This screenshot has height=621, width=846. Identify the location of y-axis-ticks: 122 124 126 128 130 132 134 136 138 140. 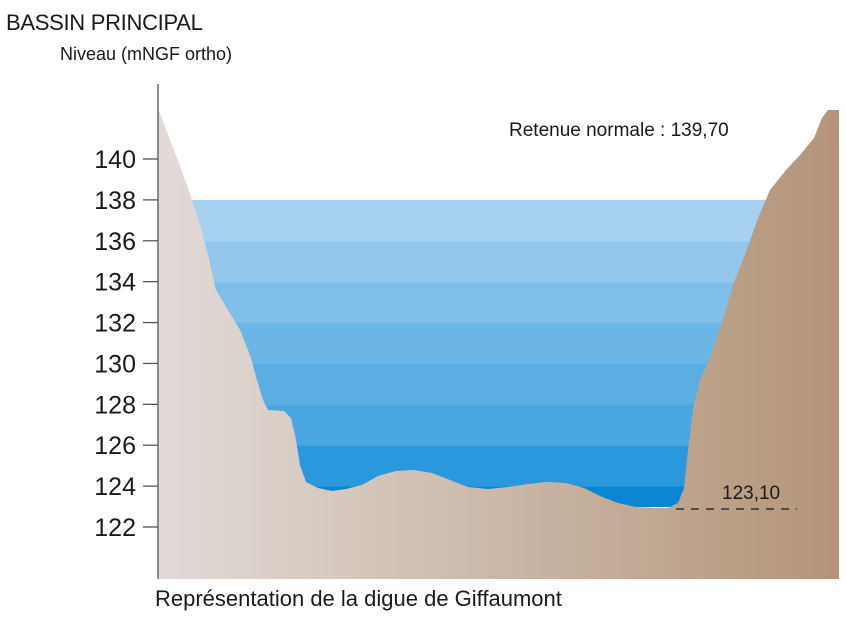
(126, 344).